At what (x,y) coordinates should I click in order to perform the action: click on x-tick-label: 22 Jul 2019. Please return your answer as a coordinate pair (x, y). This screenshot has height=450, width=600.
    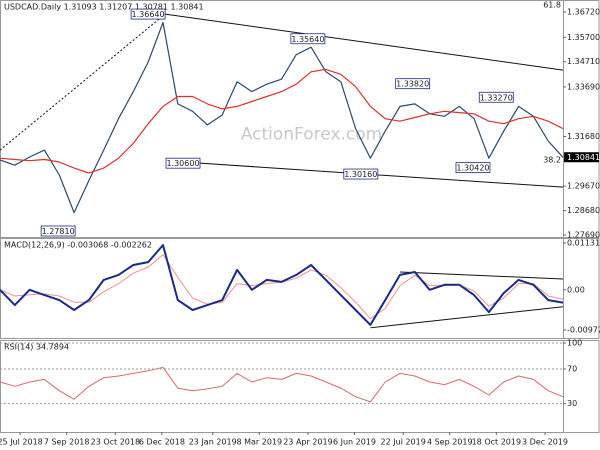
    Looking at the image, I should click on (403, 442).